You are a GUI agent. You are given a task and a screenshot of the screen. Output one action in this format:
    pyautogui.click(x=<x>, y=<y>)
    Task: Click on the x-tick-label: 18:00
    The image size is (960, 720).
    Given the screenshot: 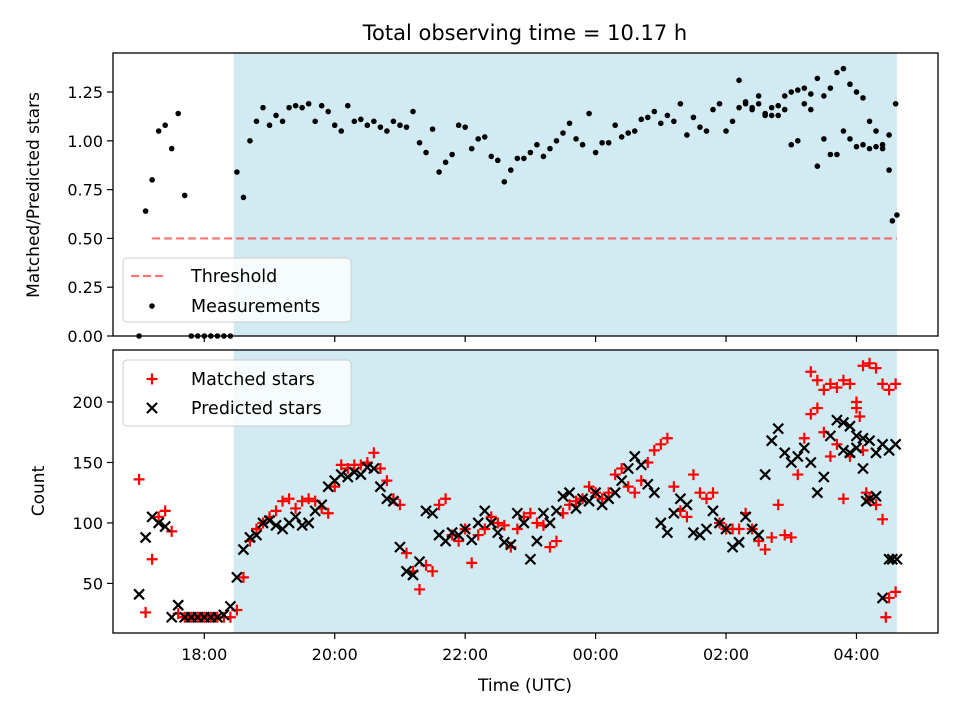 What is the action you would take?
    pyautogui.click(x=204, y=654)
    